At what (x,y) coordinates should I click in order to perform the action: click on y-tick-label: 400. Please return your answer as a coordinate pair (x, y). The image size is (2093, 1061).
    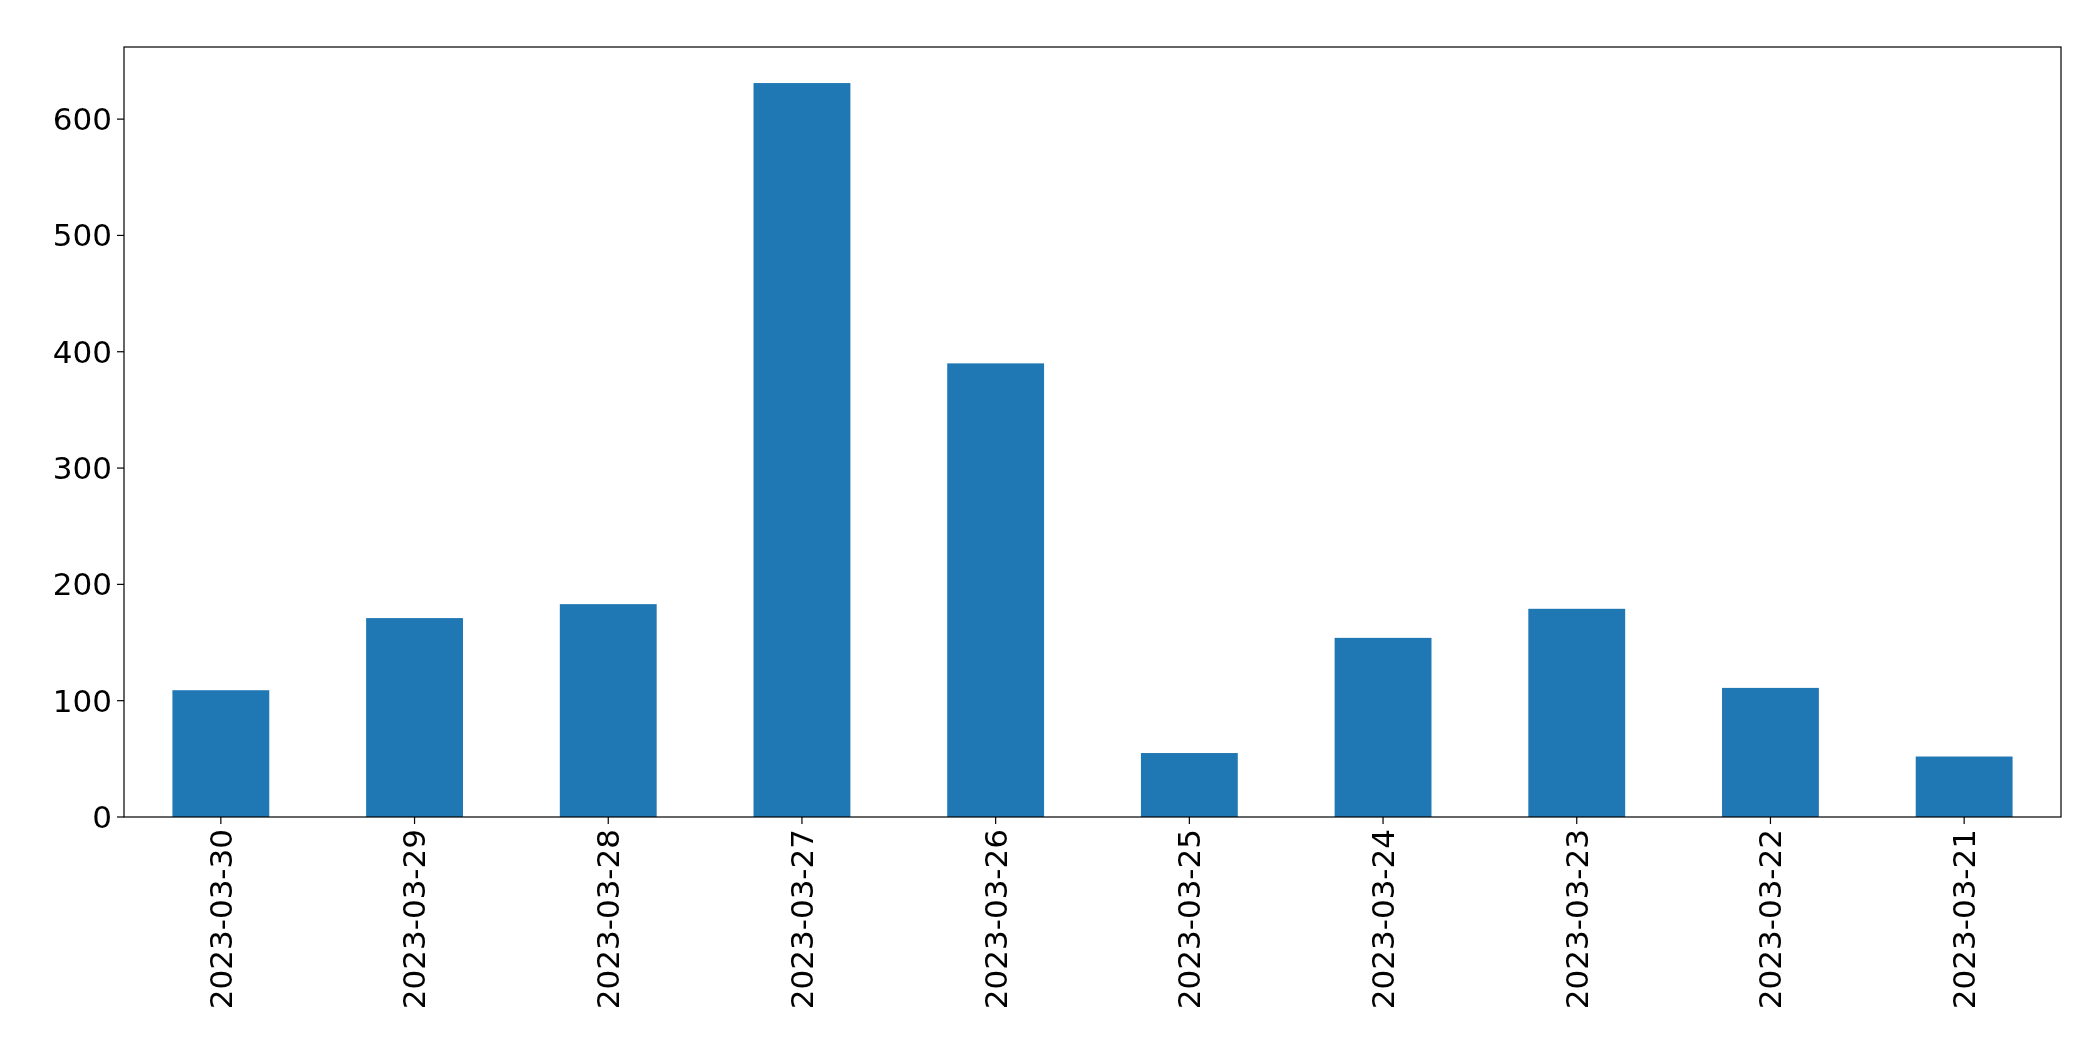
    Looking at the image, I should click on (82, 351).